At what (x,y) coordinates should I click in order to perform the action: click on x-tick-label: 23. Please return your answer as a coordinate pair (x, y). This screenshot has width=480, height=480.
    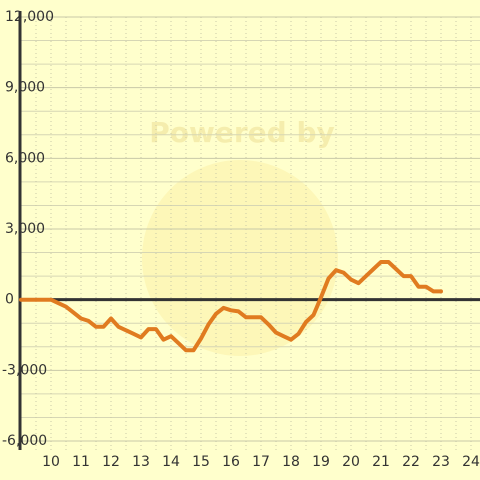
    Looking at the image, I should click on (441, 462).